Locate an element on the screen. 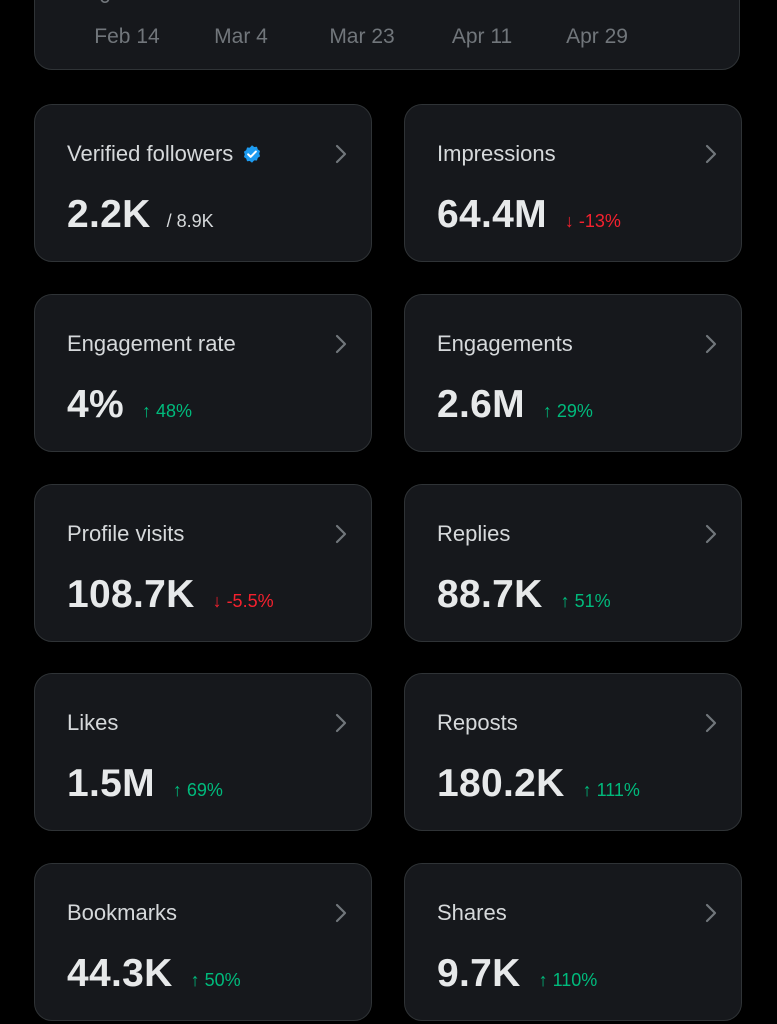  verified-badge-icon is located at coordinates (252, 154).